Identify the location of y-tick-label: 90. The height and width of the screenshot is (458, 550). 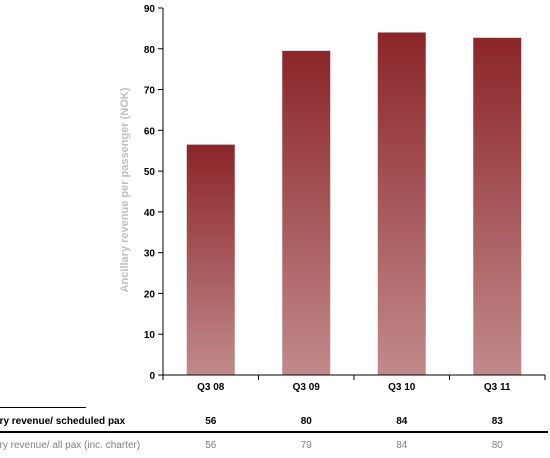
(150, 9).